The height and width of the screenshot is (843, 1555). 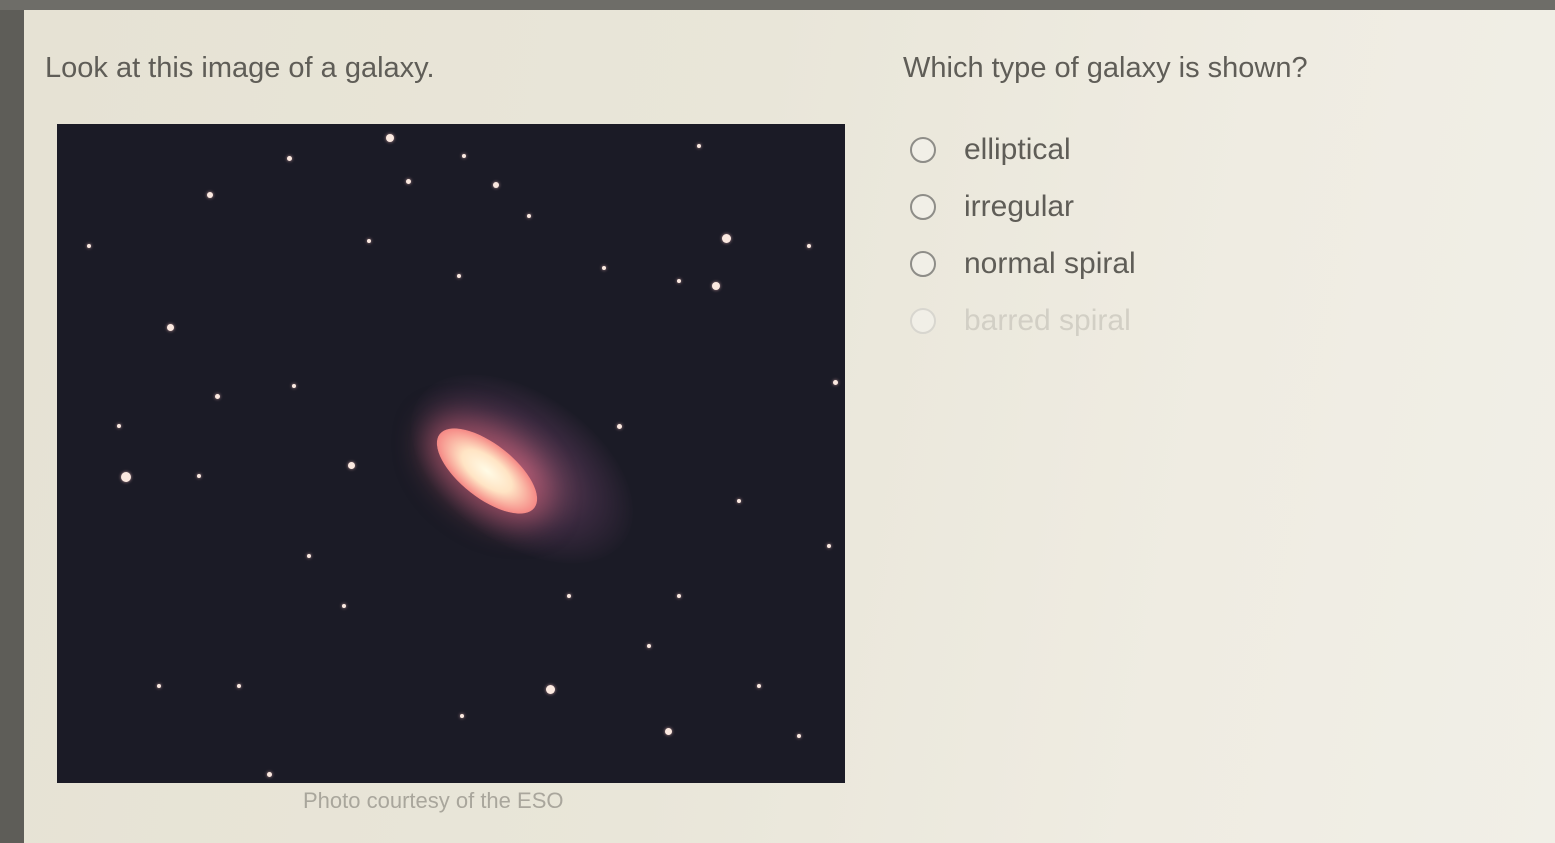 I want to click on option-label: irregular, so click(x=1019, y=206).